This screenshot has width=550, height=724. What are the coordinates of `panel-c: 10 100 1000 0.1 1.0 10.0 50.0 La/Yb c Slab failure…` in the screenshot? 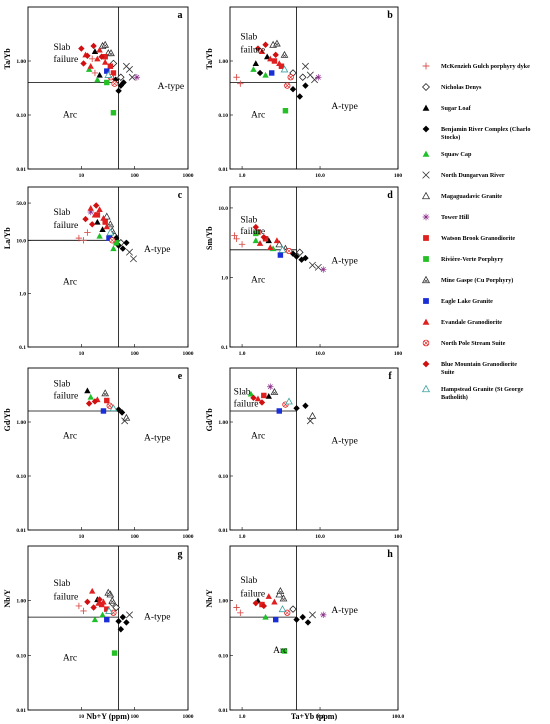 It's located at (98, 271).